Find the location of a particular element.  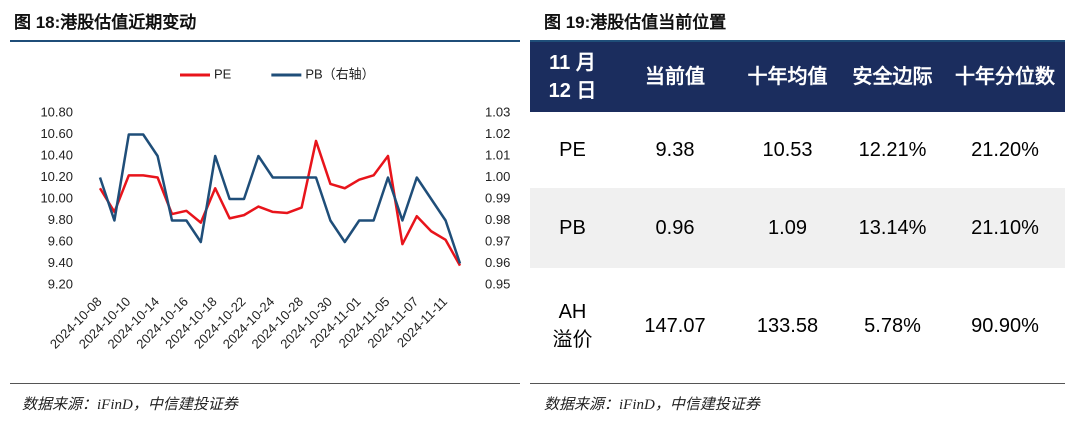

y-tick-label: 9.40 is located at coordinates (60, 262).